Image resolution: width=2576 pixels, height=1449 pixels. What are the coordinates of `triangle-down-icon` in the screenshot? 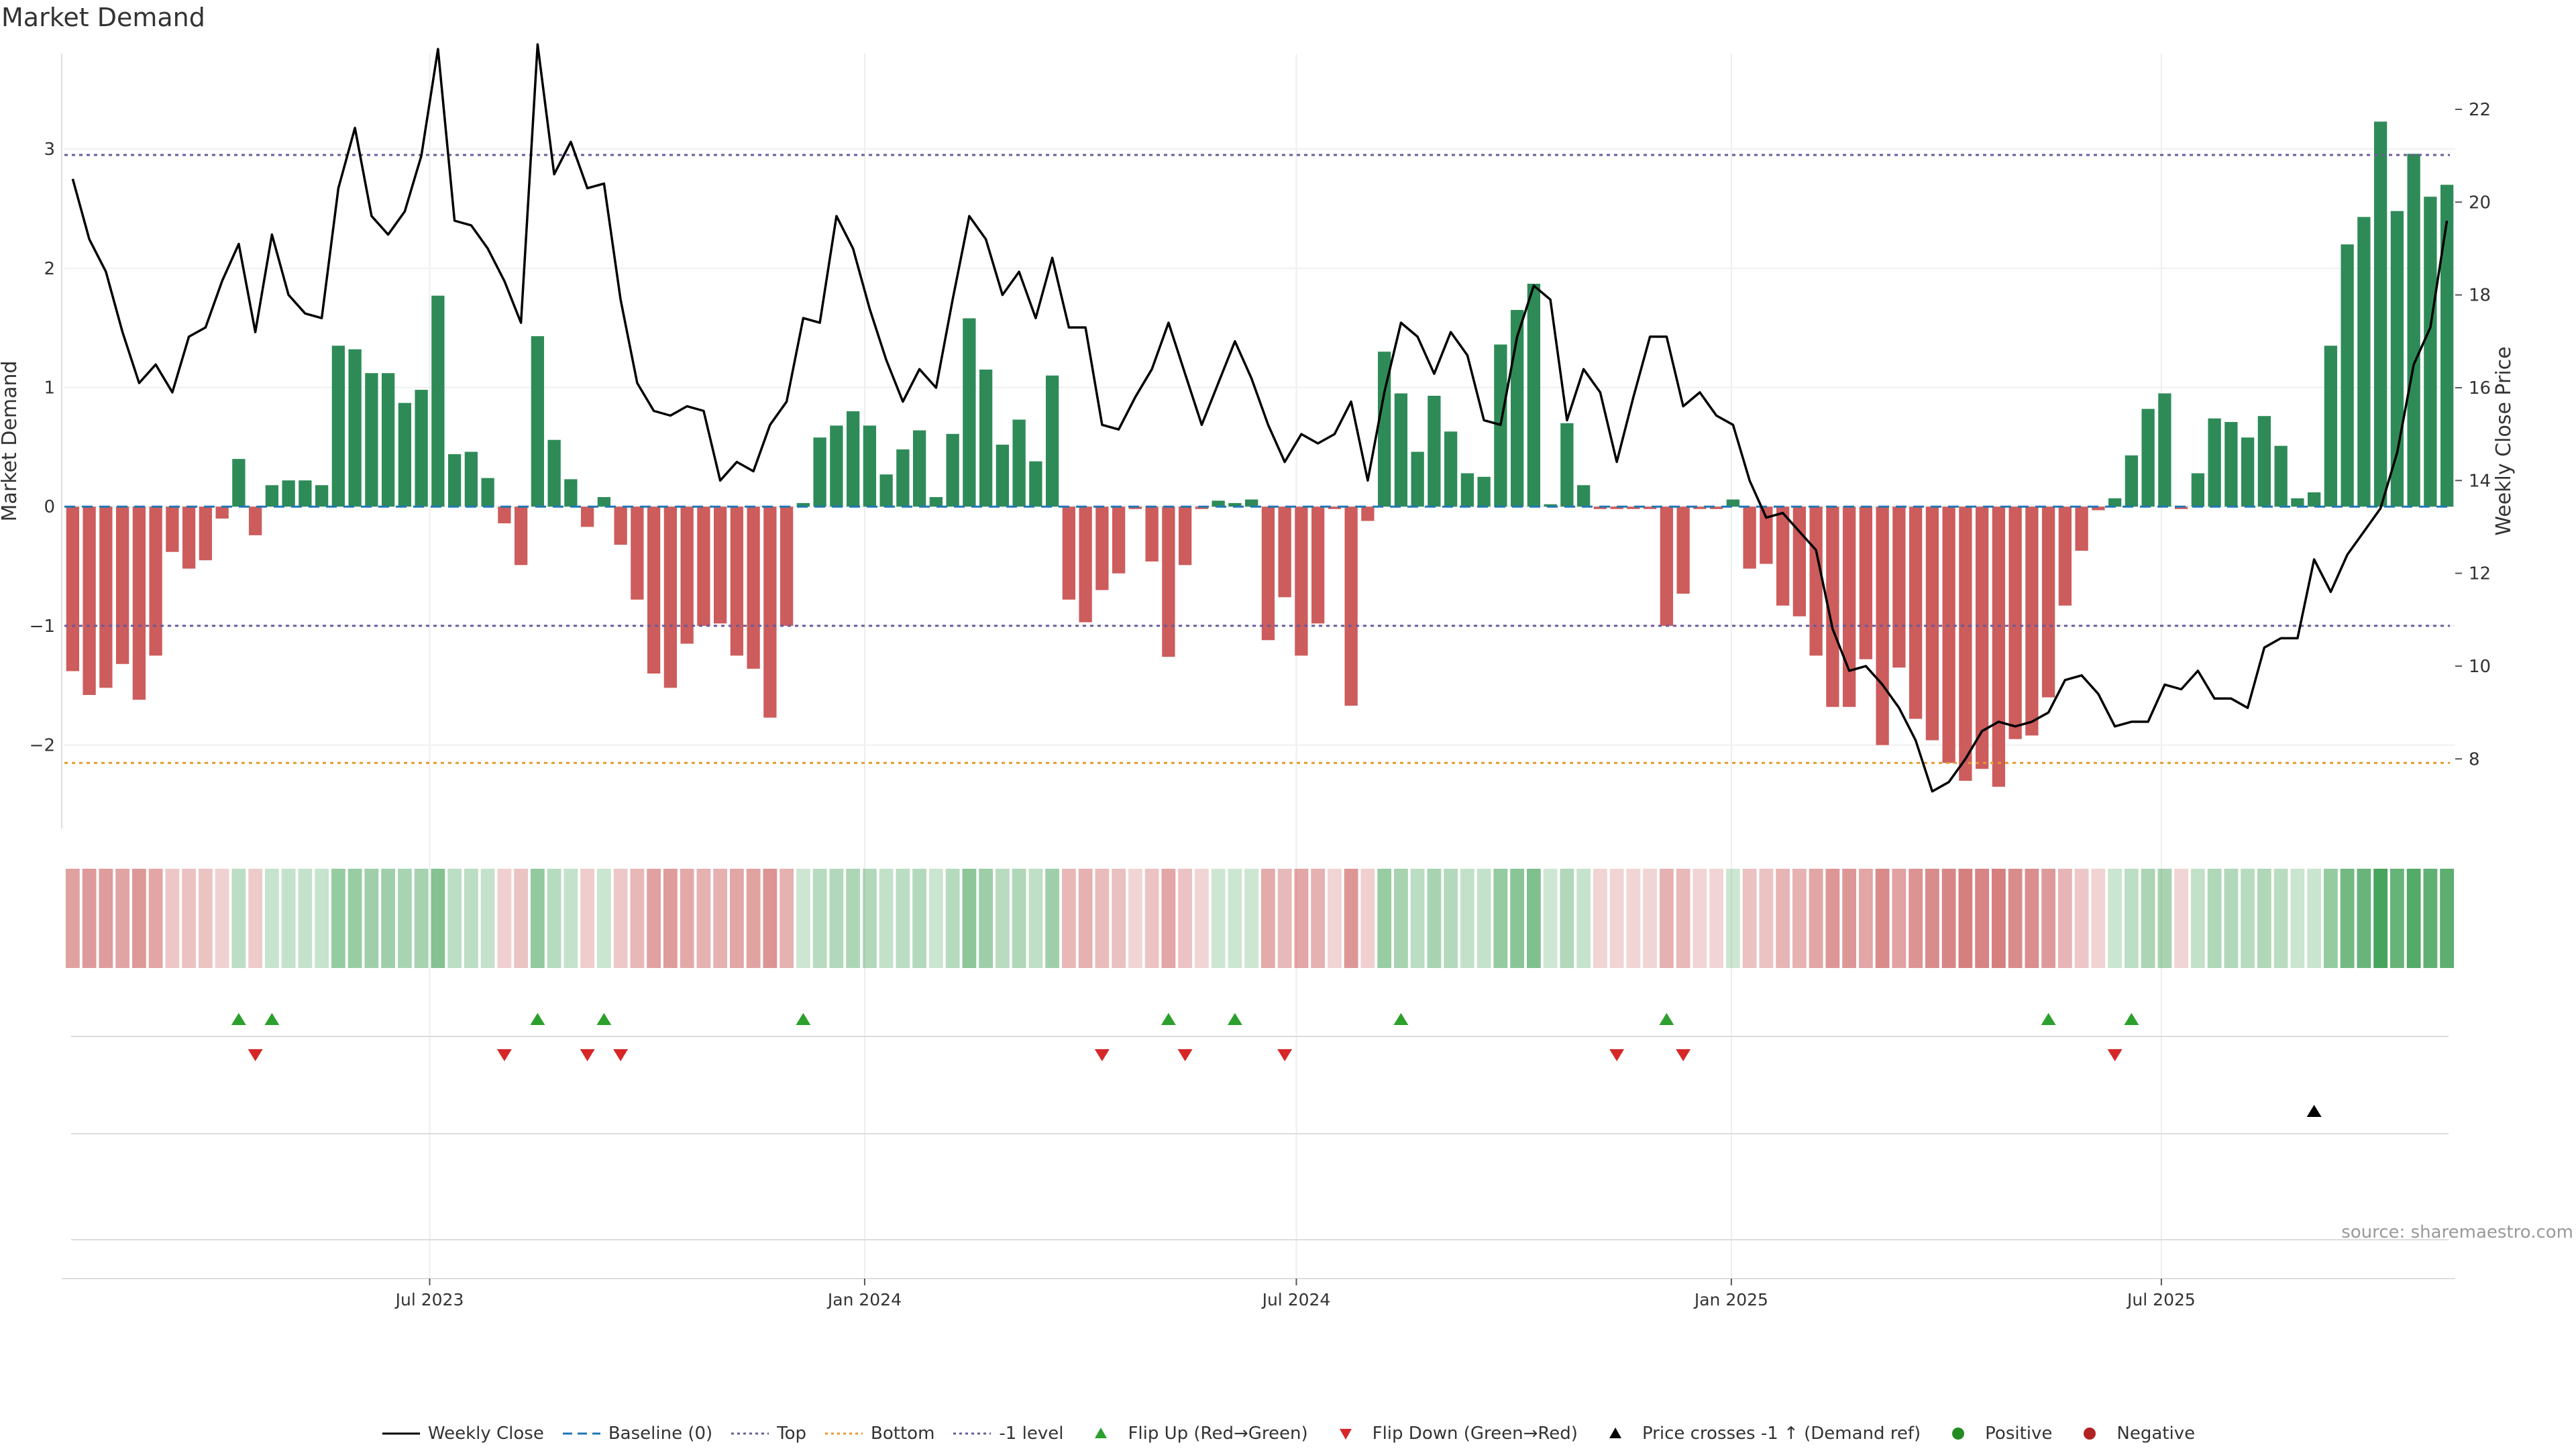 It's located at (1345, 1434).